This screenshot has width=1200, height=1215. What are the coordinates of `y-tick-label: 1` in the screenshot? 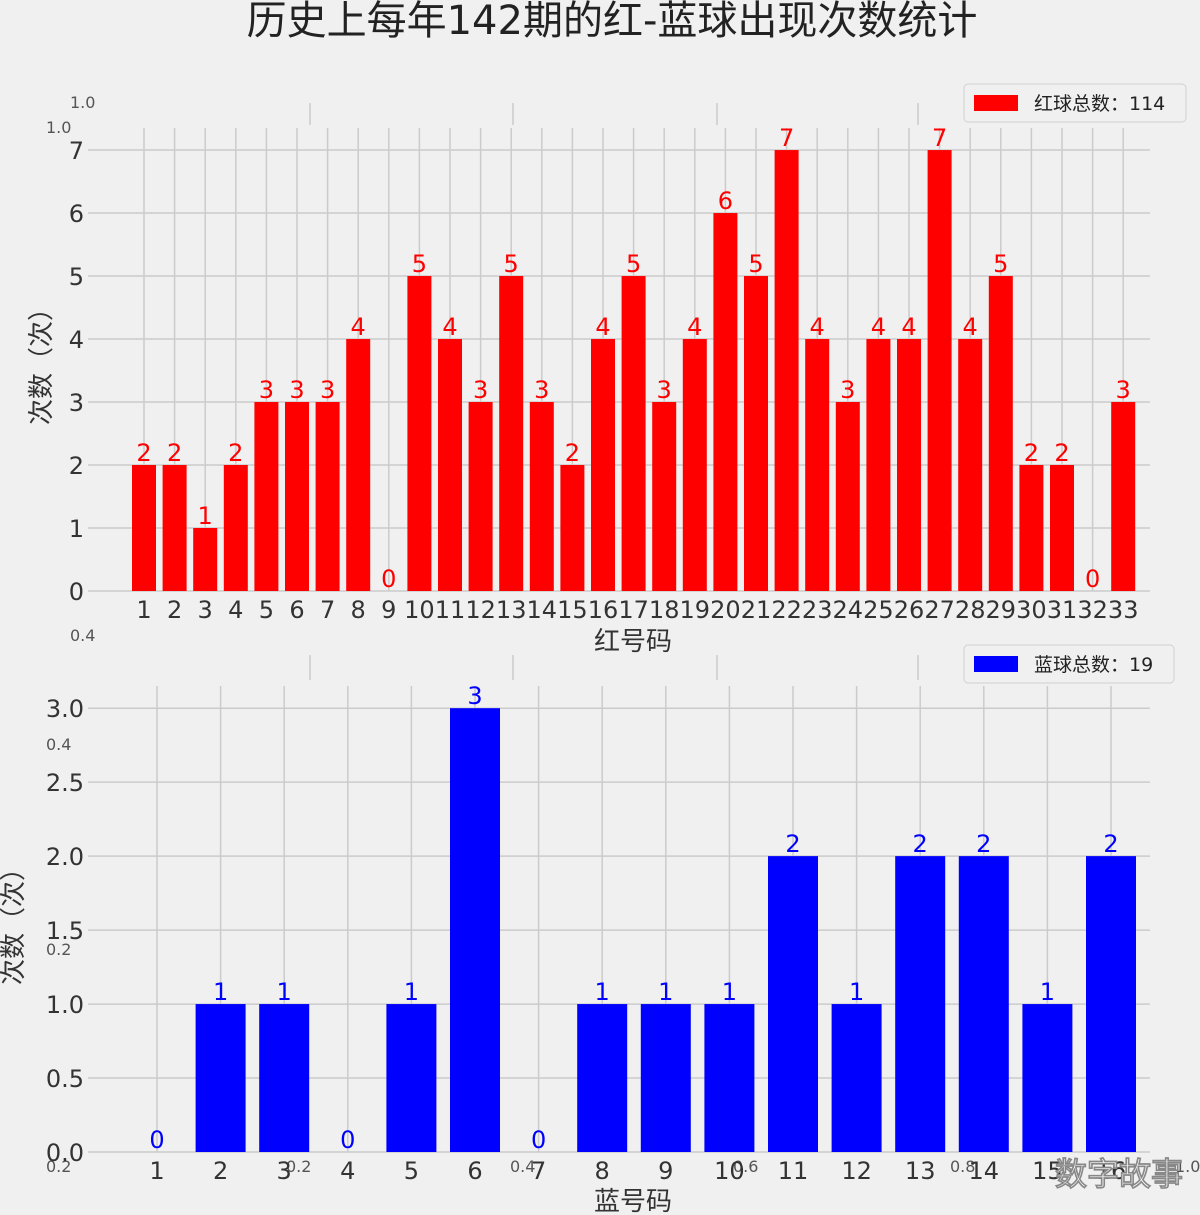 It's located at (76, 529).